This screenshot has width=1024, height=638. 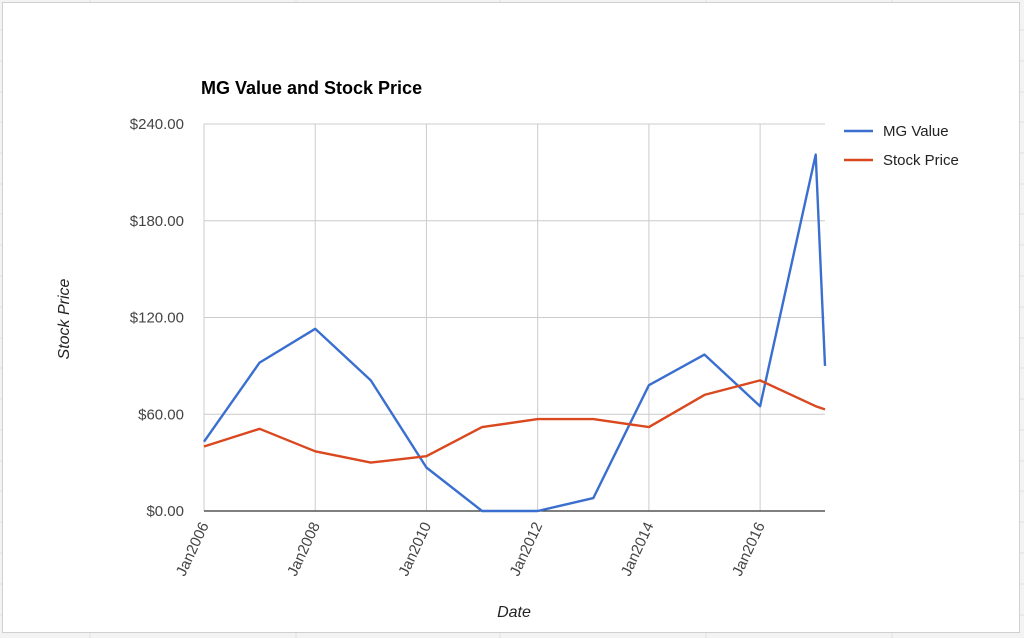 I want to click on x-tick-label: Jan2012, so click(x=527, y=549).